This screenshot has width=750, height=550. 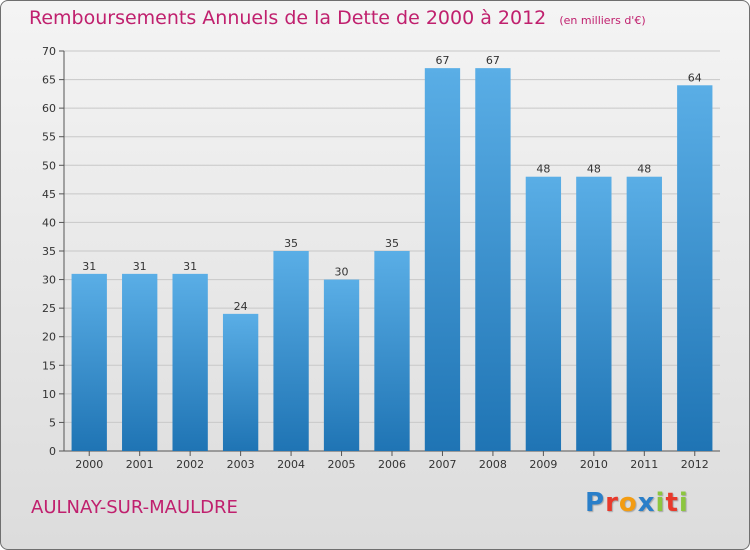 I want to click on x-tick-label: 2003, so click(x=241, y=464).